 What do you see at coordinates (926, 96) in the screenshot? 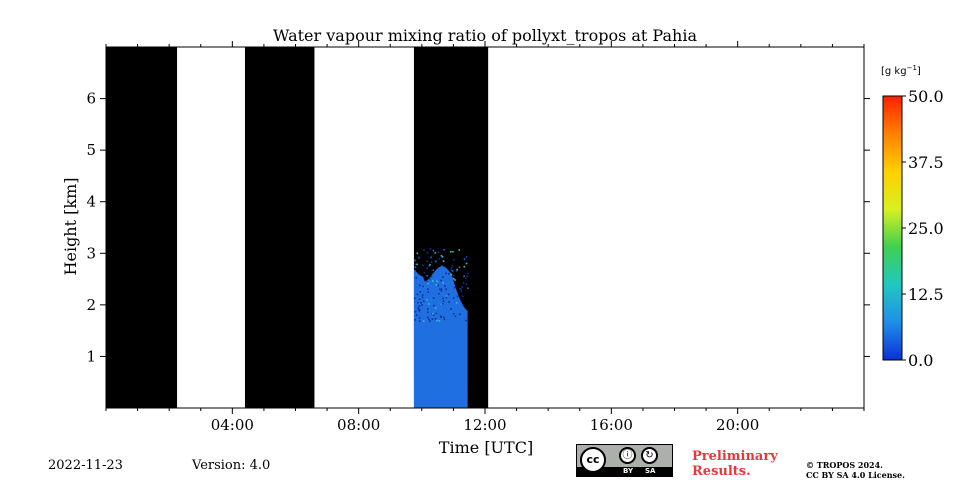
I see `colorbar-tick-label: 50.0` at bounding box center [926, 96].